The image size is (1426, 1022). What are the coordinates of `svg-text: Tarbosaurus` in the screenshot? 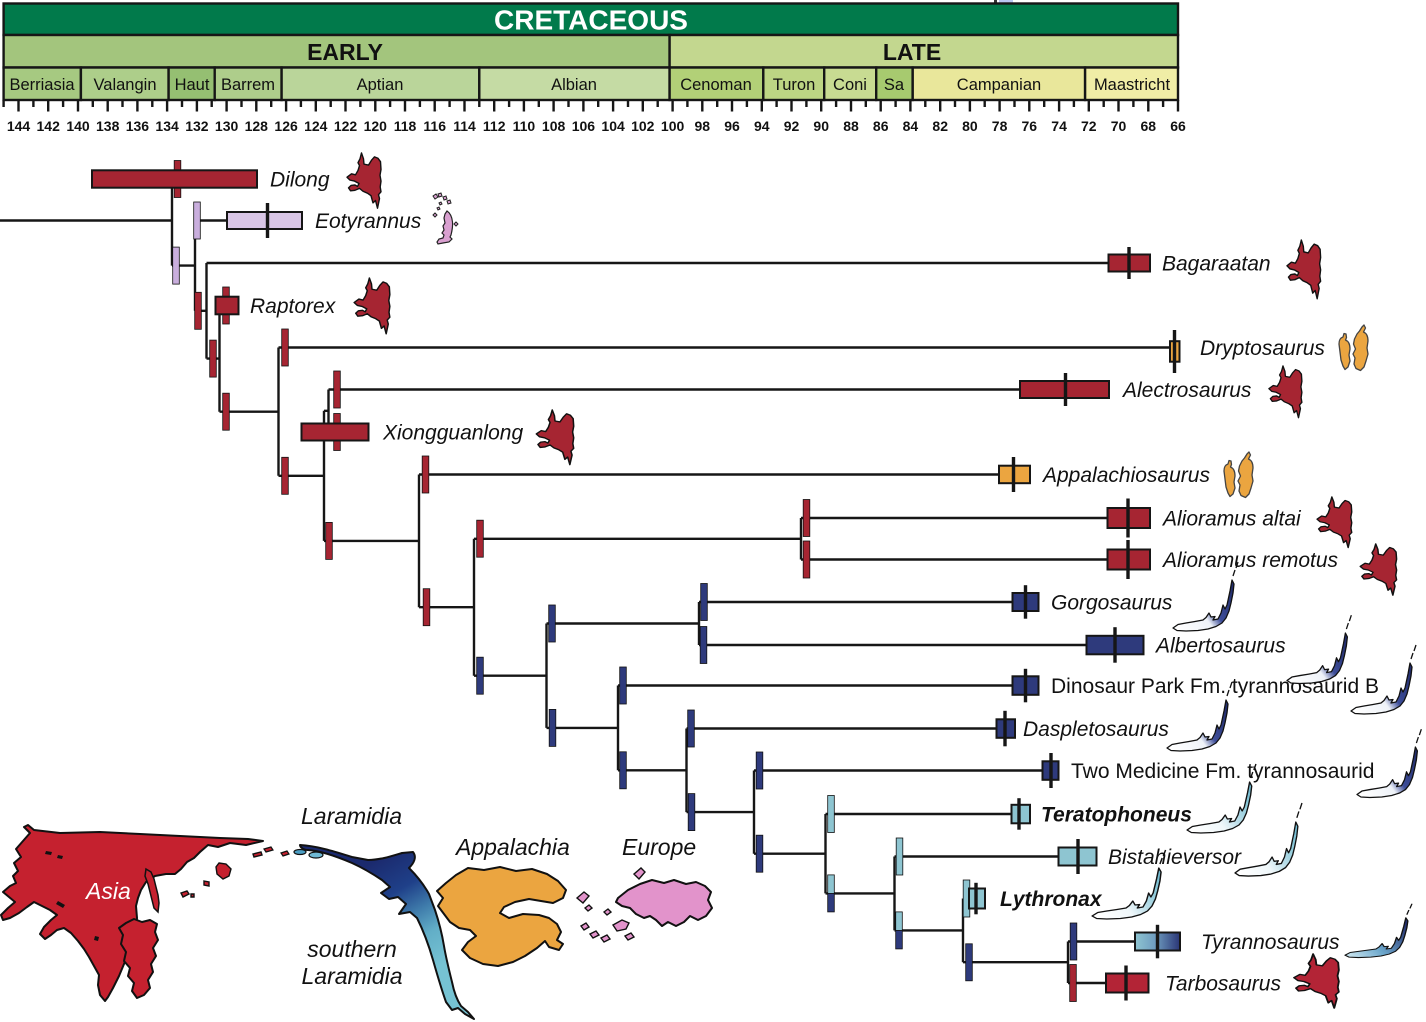 It's located at (1223, 984).